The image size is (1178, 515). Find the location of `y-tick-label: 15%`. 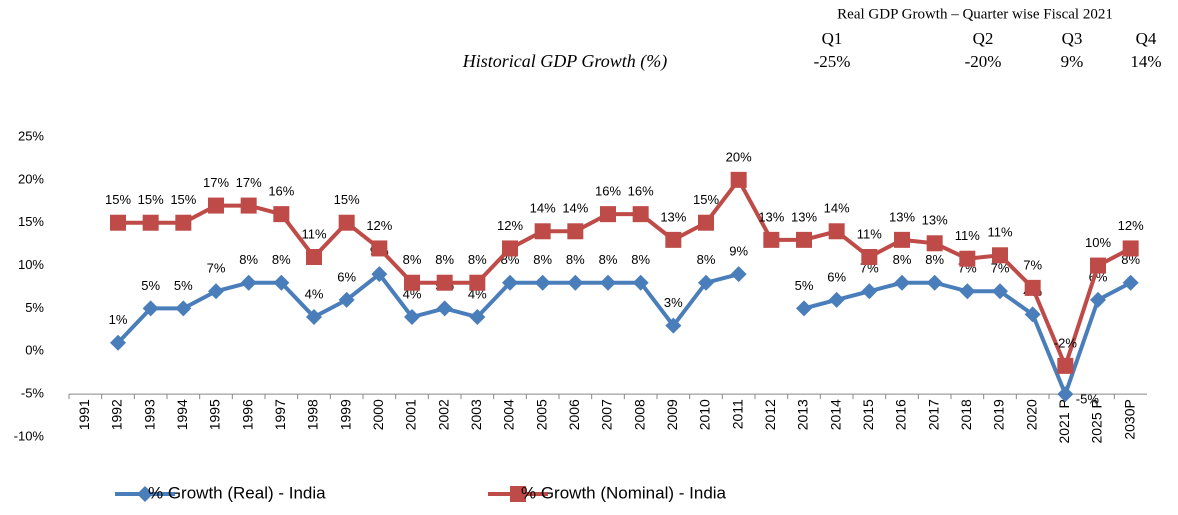

y-tick-label: 15% is located at coordinates (31, 221).